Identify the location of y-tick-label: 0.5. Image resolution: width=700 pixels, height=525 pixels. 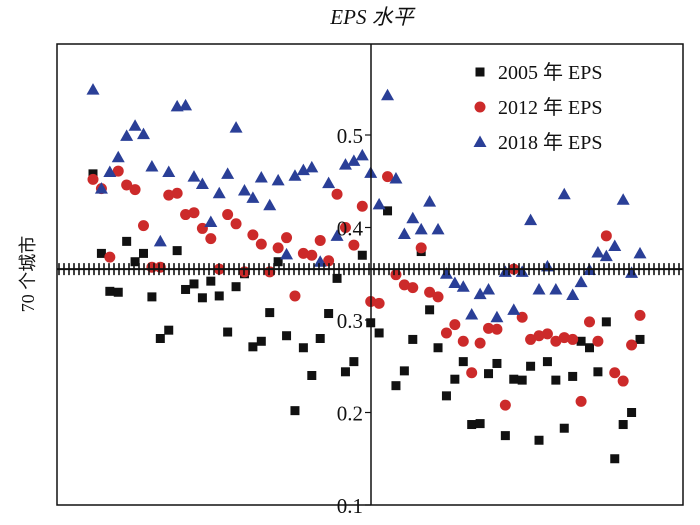
(350, 136).